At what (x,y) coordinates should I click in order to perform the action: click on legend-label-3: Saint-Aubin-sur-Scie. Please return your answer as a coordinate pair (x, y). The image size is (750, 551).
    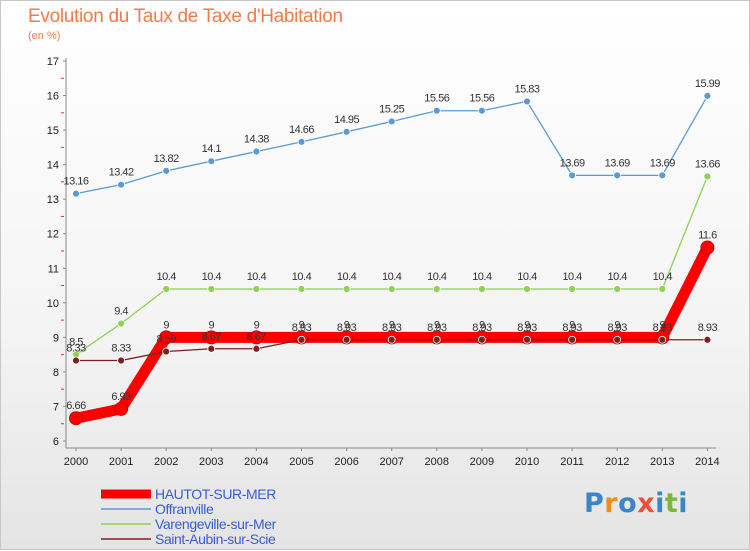
    Looking at the image, I should click on (215, 539).